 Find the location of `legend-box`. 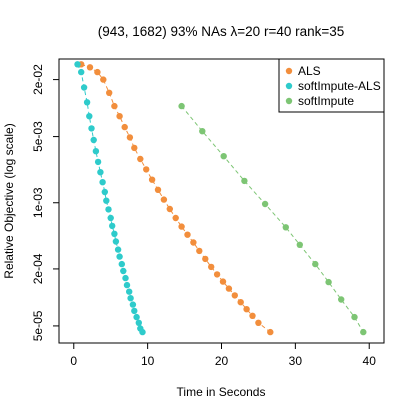

legend-box is located at coordinates (331, 85).